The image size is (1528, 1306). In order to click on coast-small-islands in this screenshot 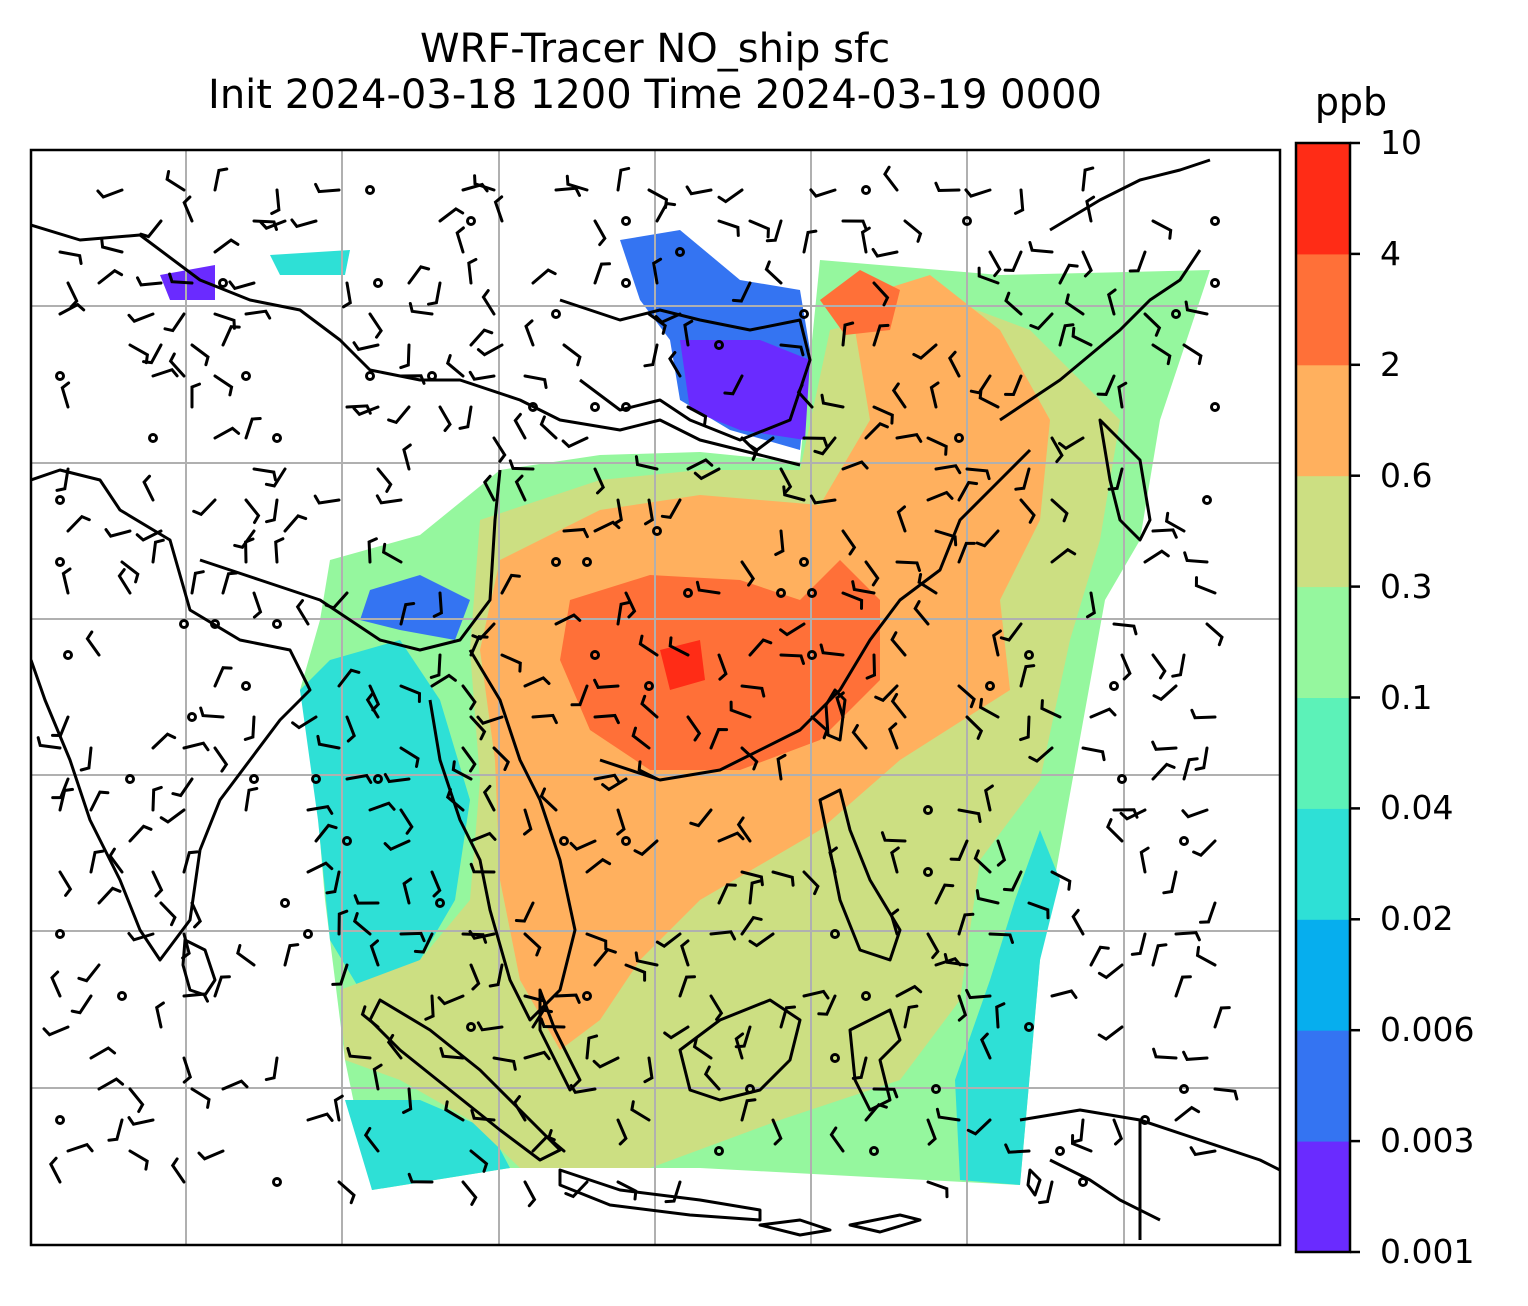, I will do `click(900, 1202)`.